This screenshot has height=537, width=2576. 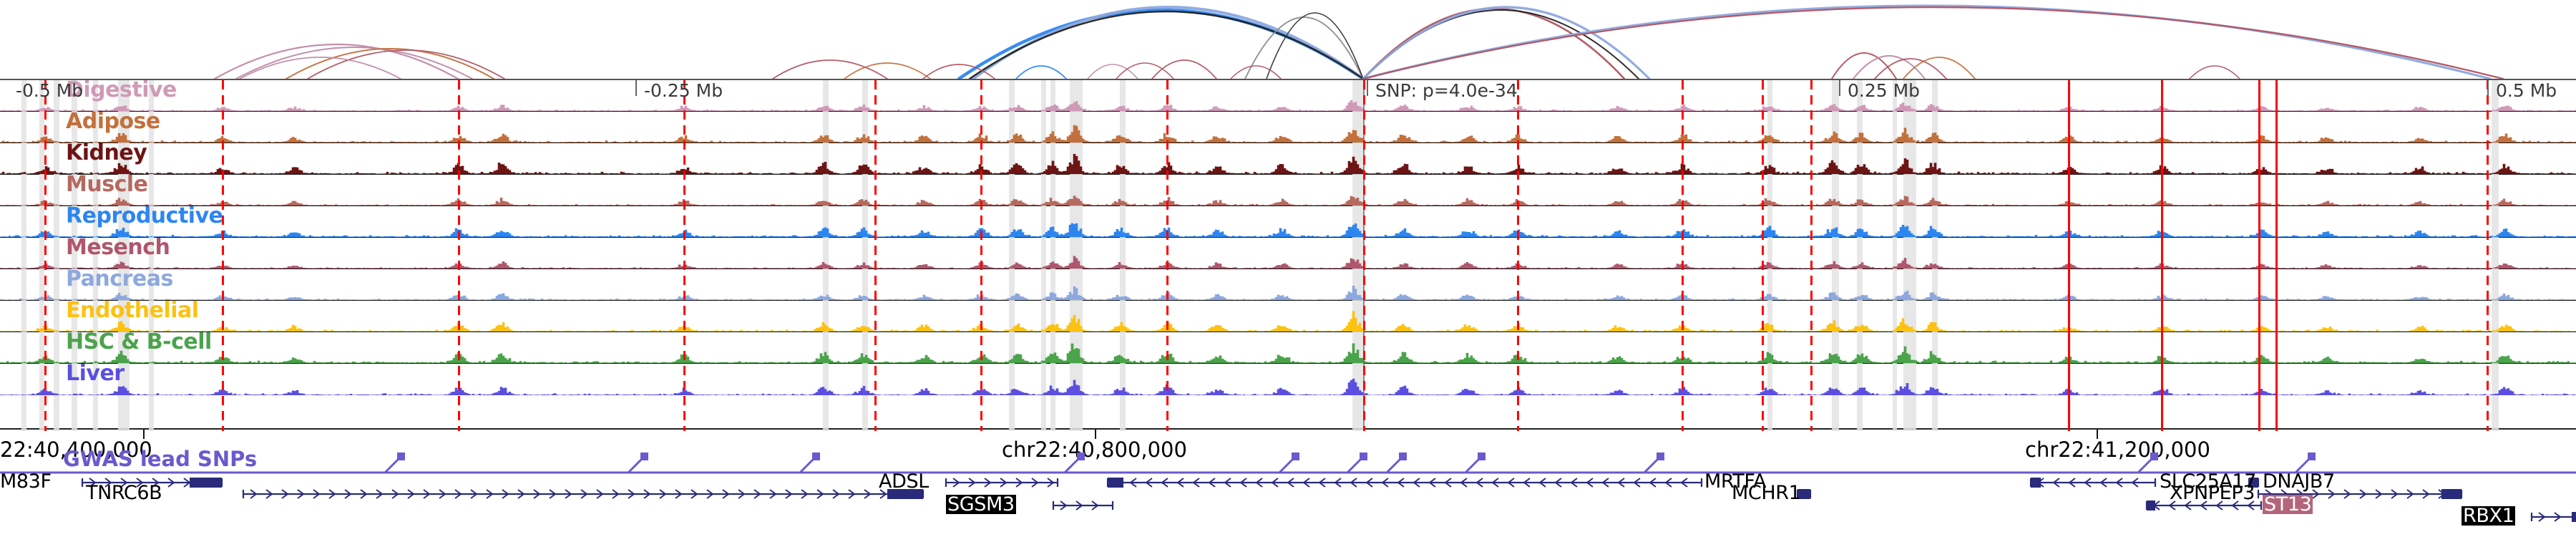 What do you see at coordinates (1288, 39) in the screenshot?
I see `chromatin-interaction-arc-panel` at bounding box center [1288, 39].